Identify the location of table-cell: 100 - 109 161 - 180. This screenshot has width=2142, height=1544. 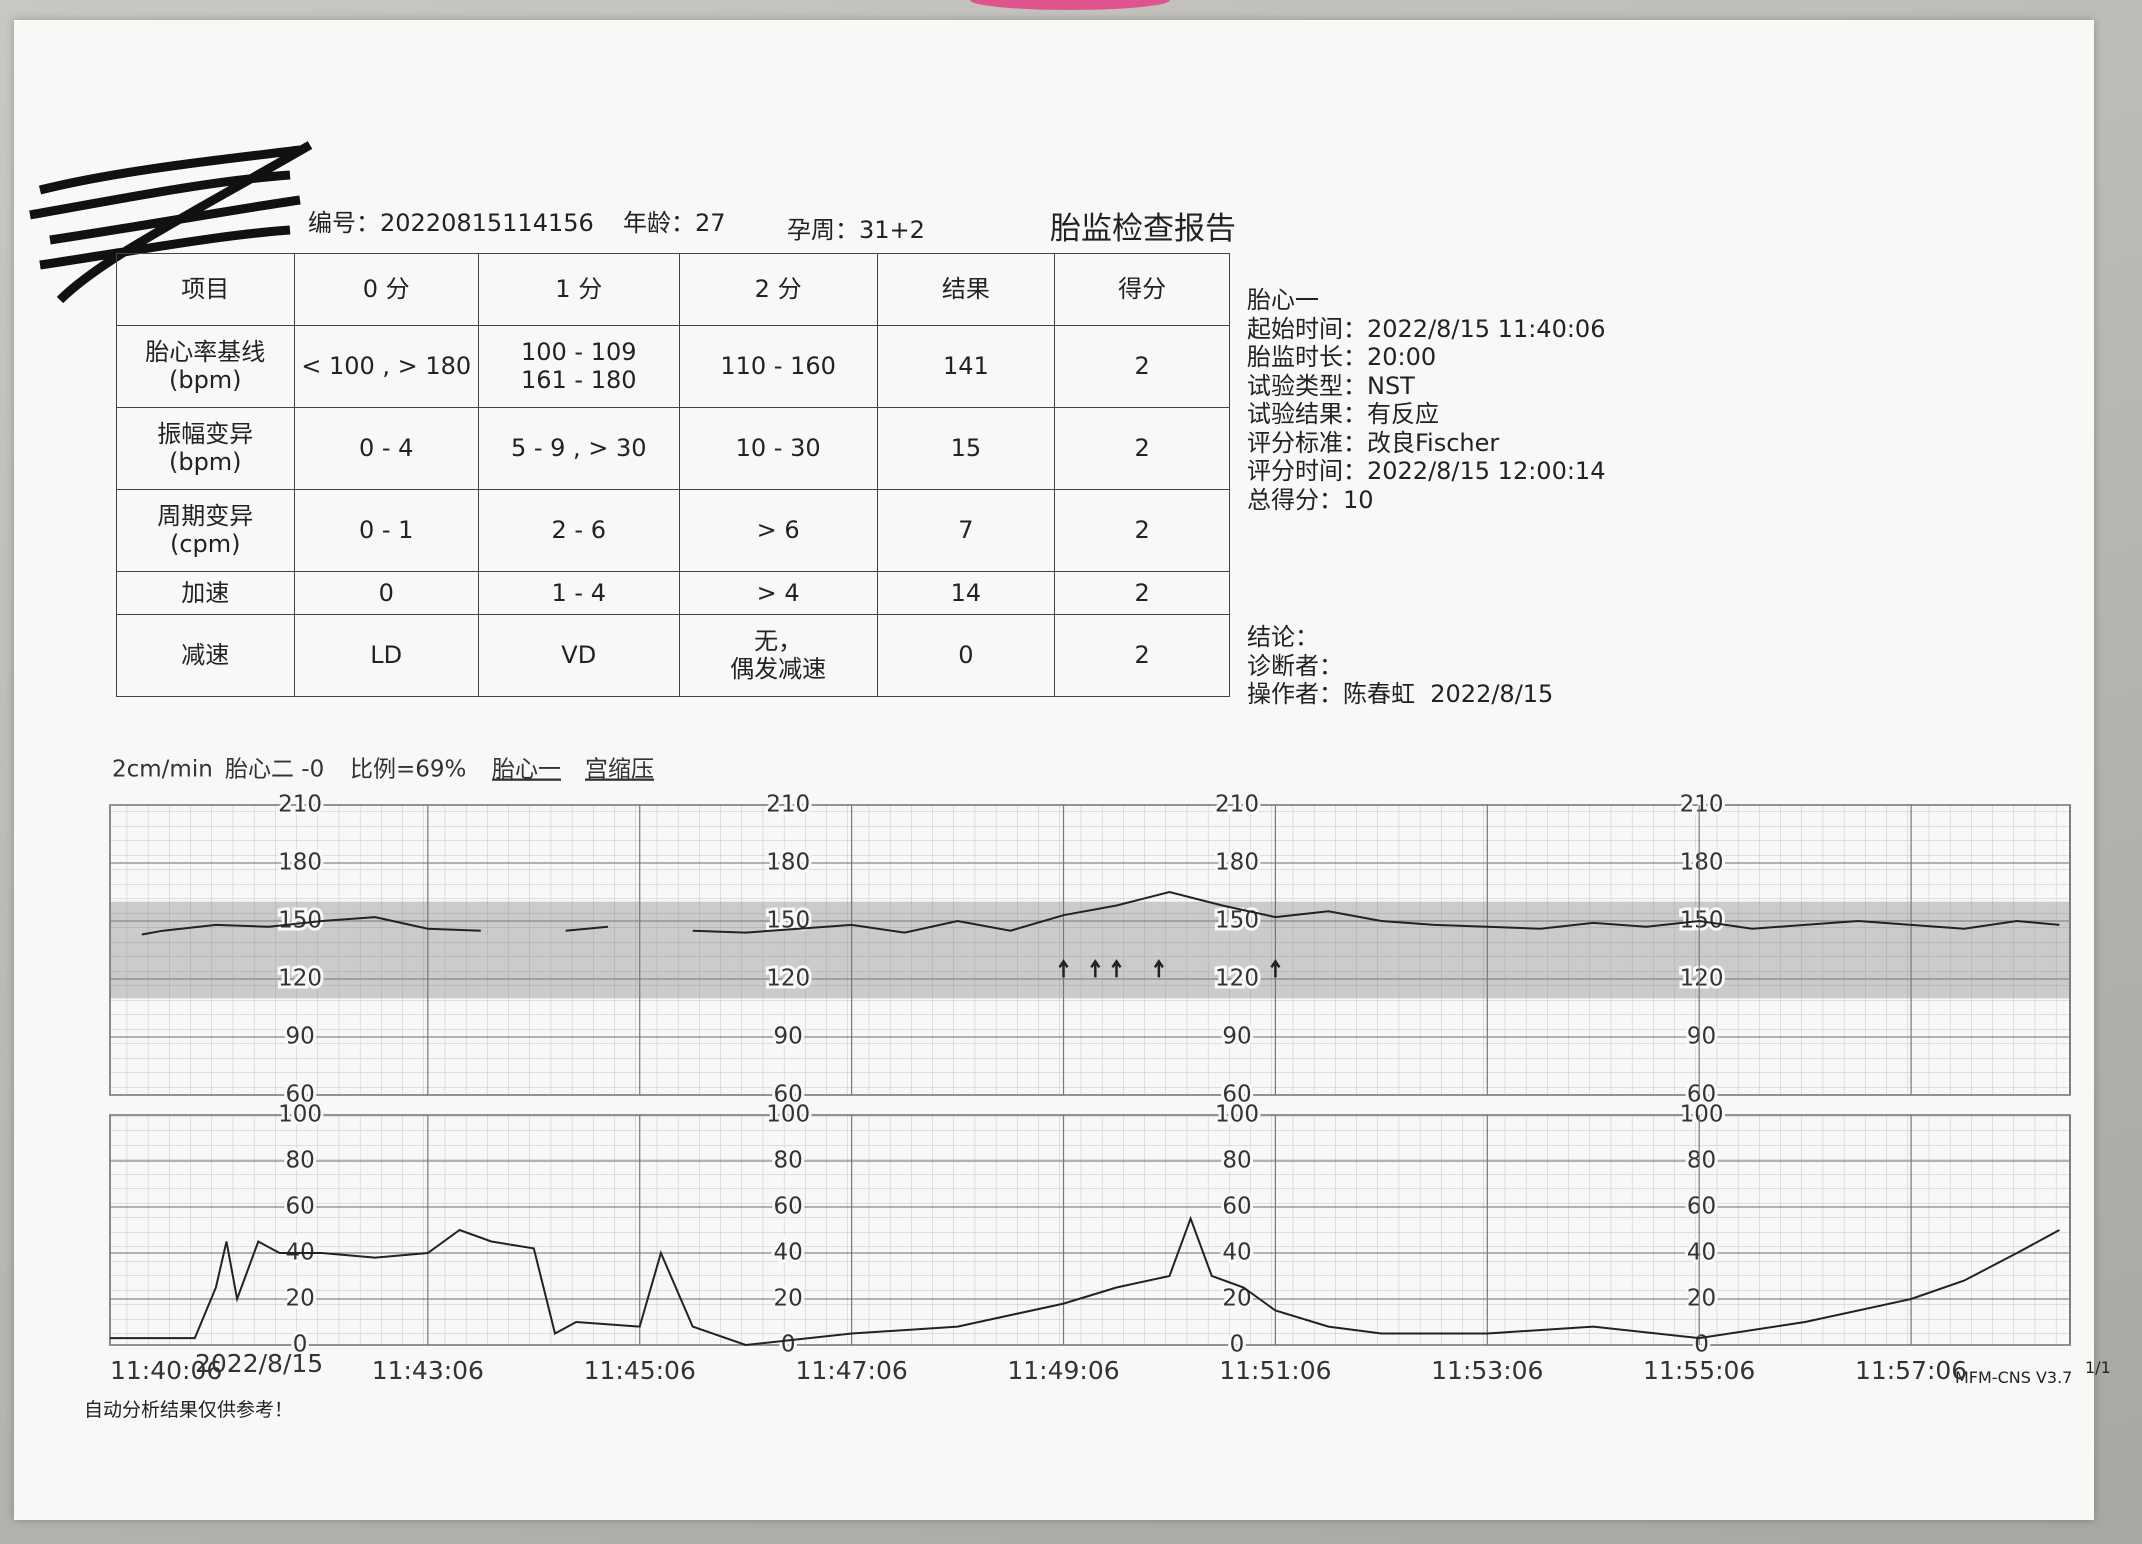
(578, 366).